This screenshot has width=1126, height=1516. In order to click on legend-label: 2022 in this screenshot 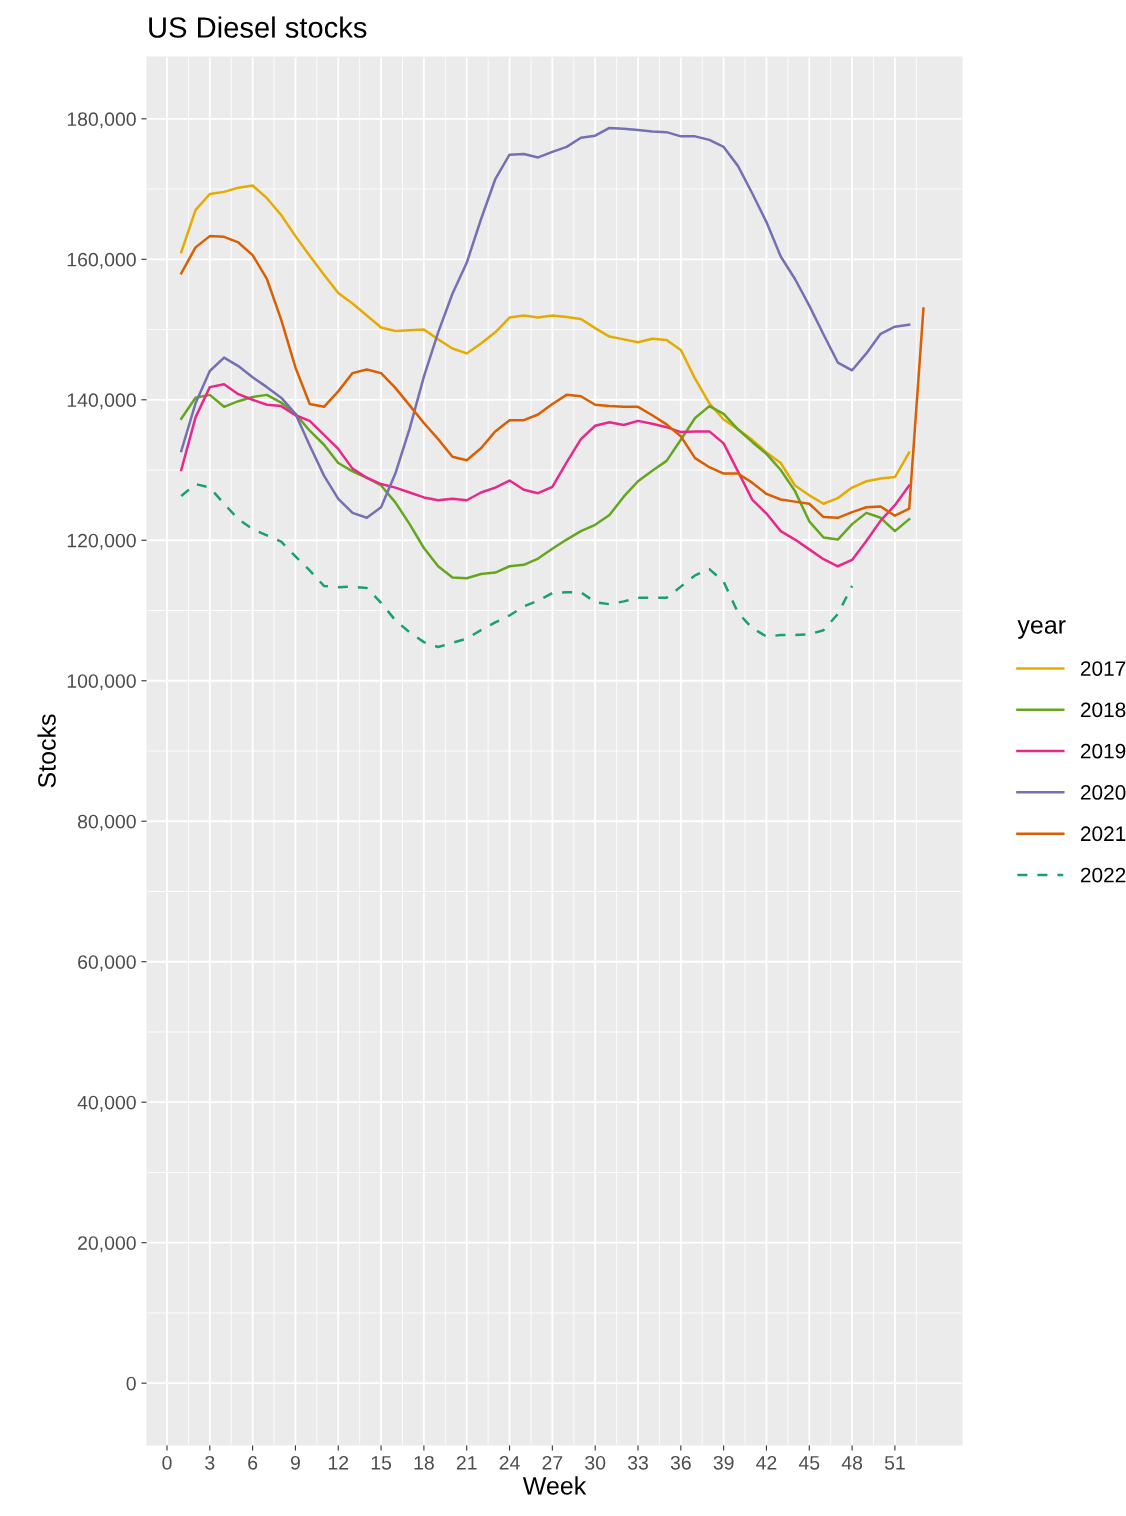, I will do `click(1103, 875)`.